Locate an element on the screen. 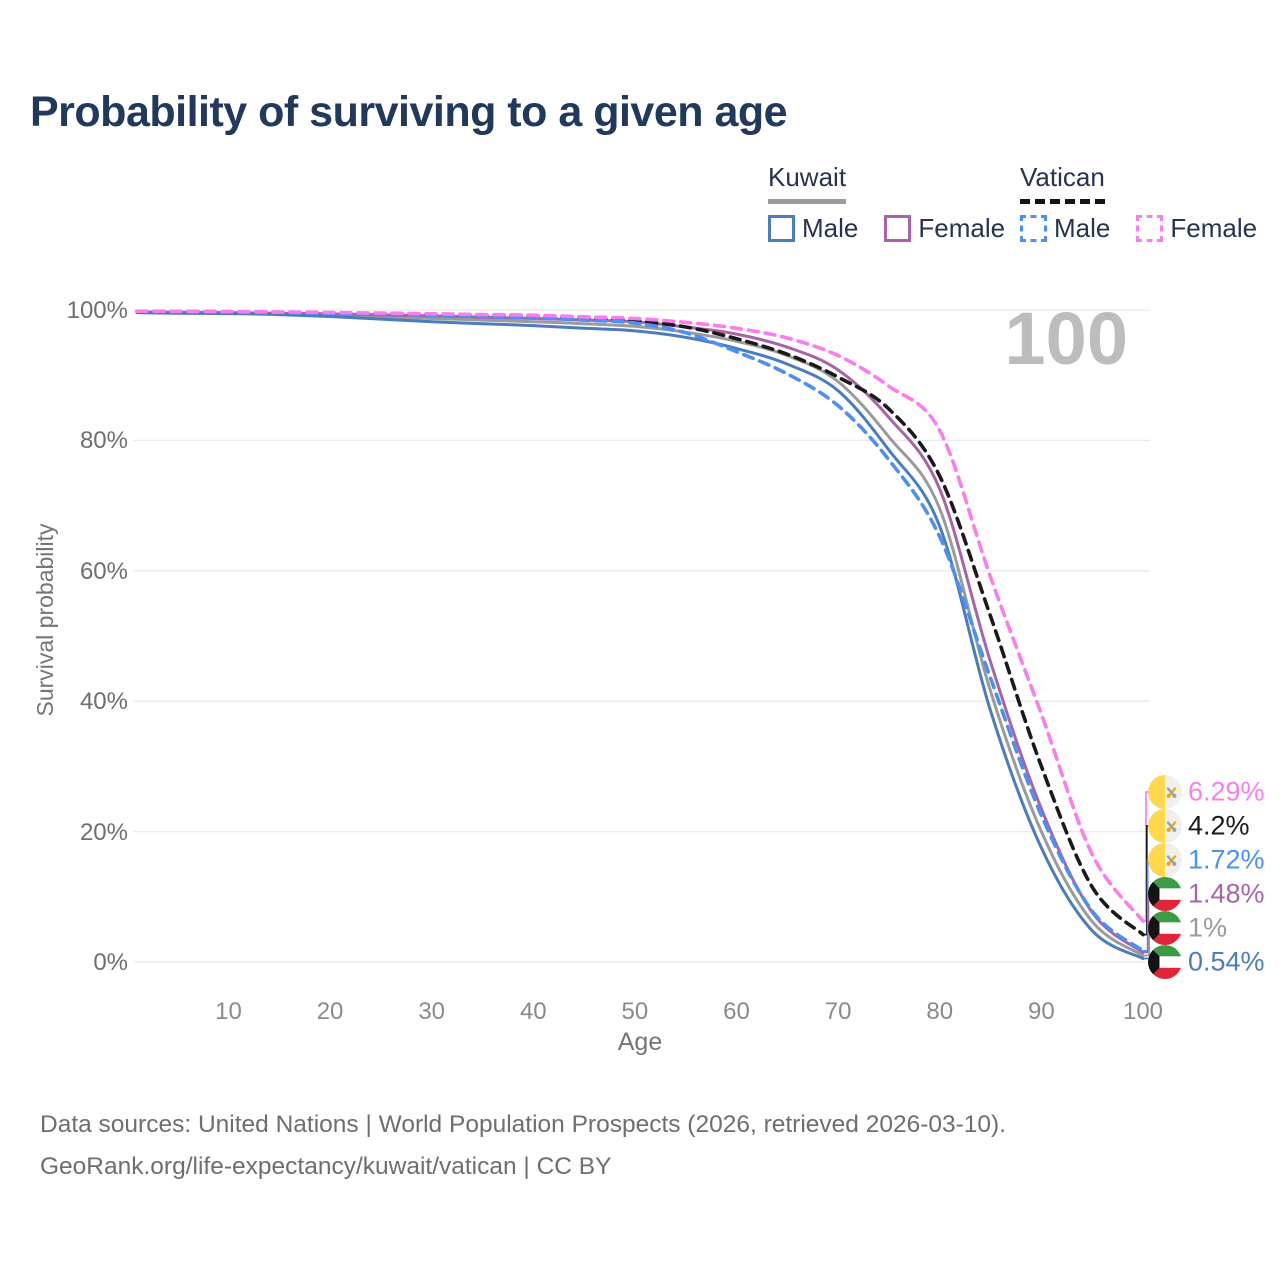 This screenshot has width=1280, height=1280. legend-checkbox-vatican-female is located at coordinates (1150, 228).